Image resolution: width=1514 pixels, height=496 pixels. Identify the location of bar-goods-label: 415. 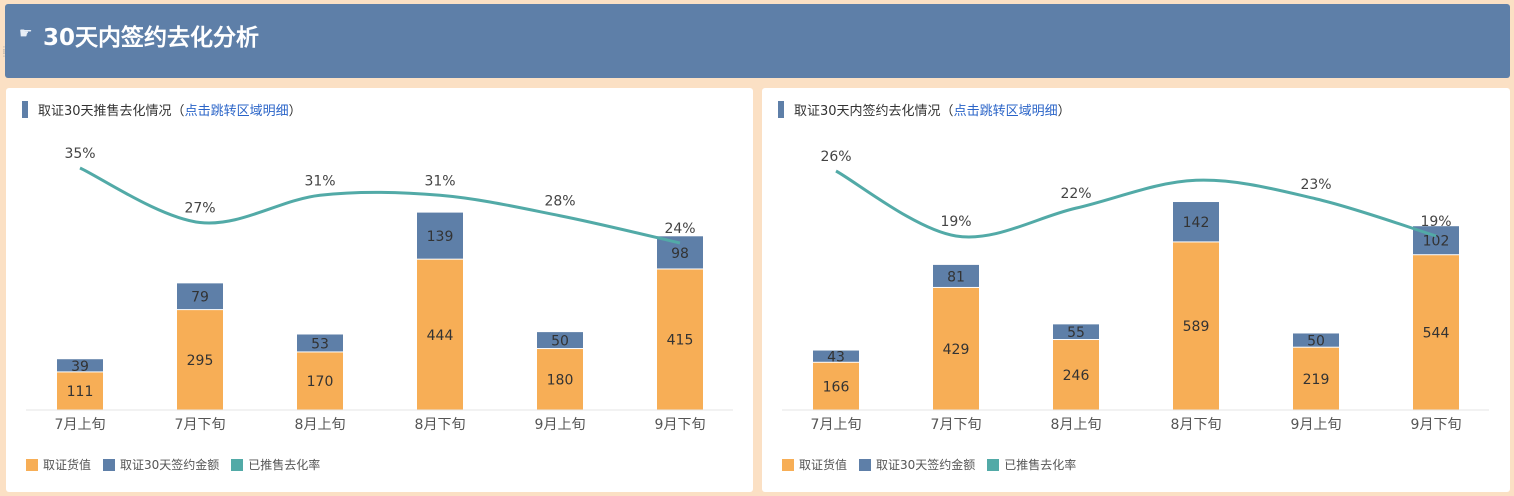
(680, 341).